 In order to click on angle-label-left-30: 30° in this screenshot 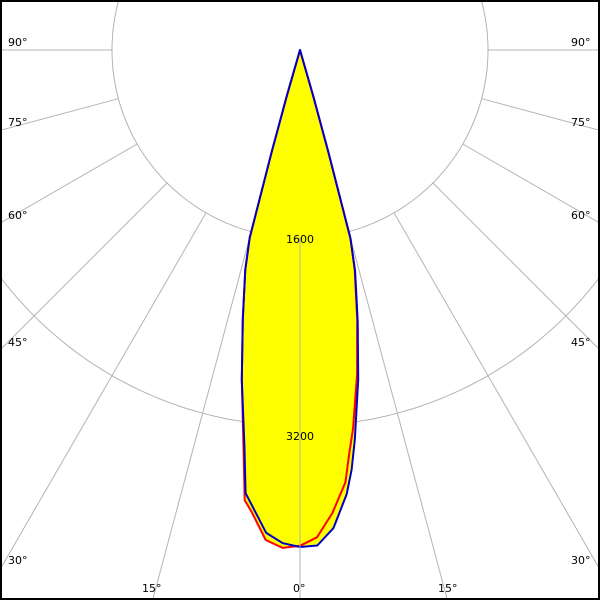, I will do `click(18, 560)`.